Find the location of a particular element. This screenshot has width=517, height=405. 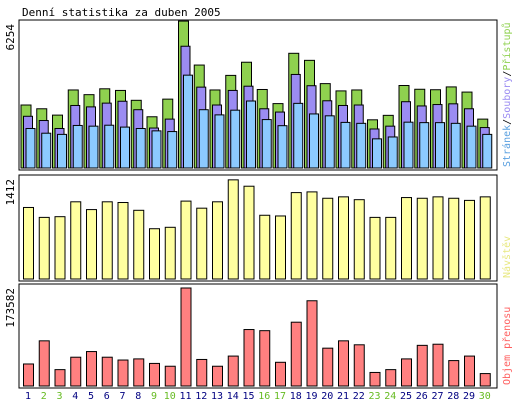

bar-visitors-návštěv-day-26 is located at coordinates (422, 238).